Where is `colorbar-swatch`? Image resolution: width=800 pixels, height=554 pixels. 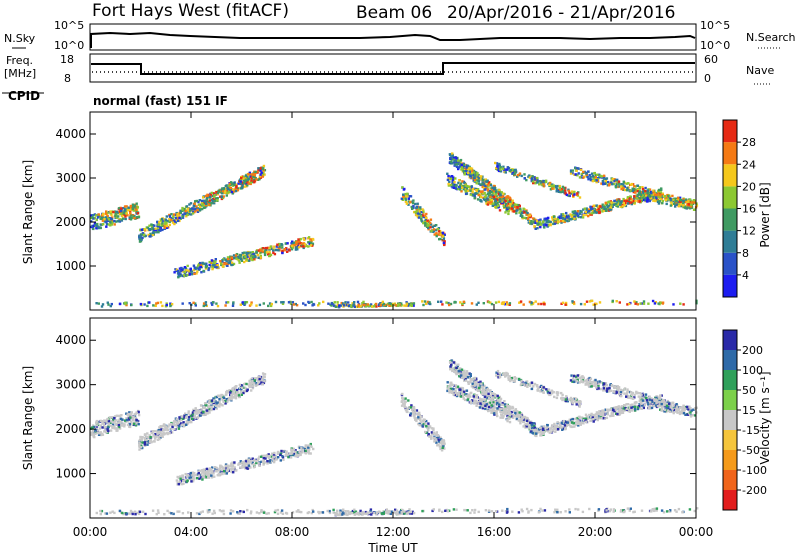
colorbar-swatch is located at coordinates (730, 219).